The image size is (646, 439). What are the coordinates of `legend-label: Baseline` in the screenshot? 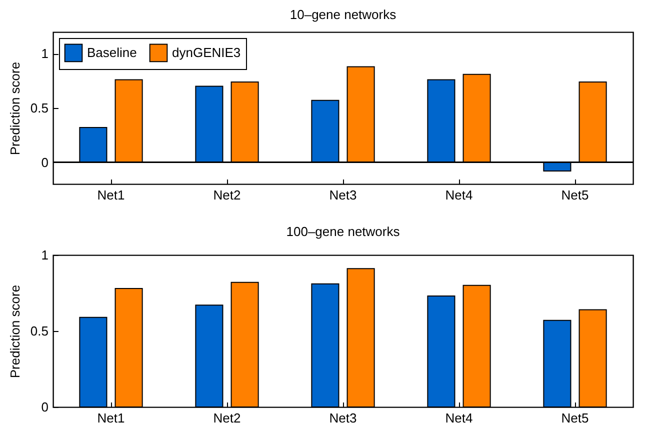 It's located at (112, 52).